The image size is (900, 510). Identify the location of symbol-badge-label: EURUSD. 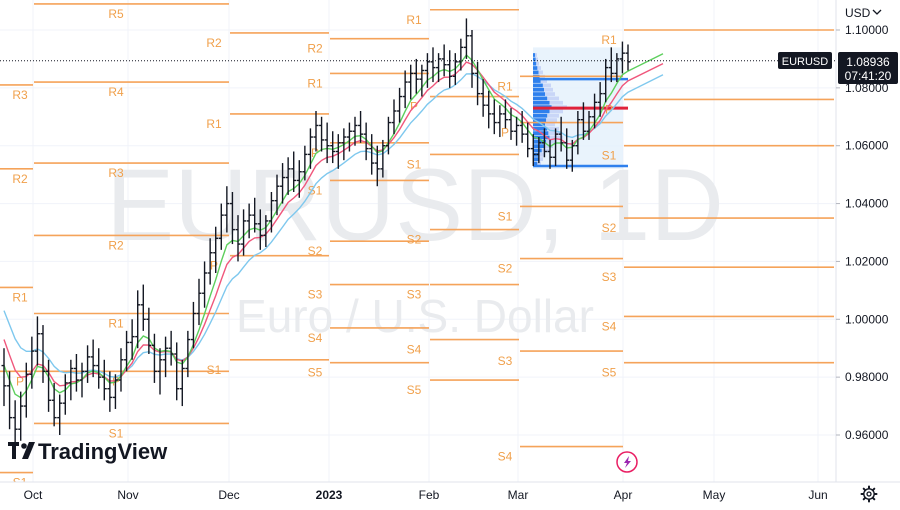
(805, 62).